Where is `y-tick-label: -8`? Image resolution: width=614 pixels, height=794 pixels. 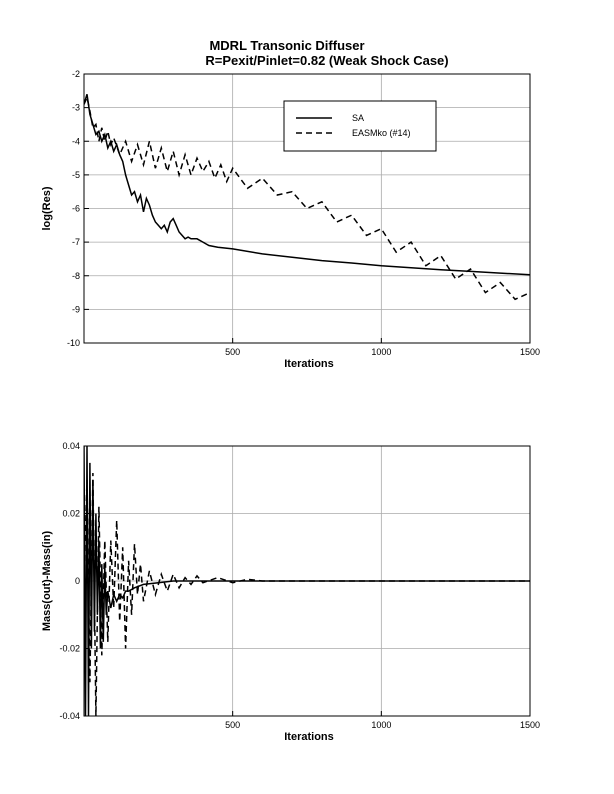 y-tick-label: -8 is located at coordinates (76, 276).